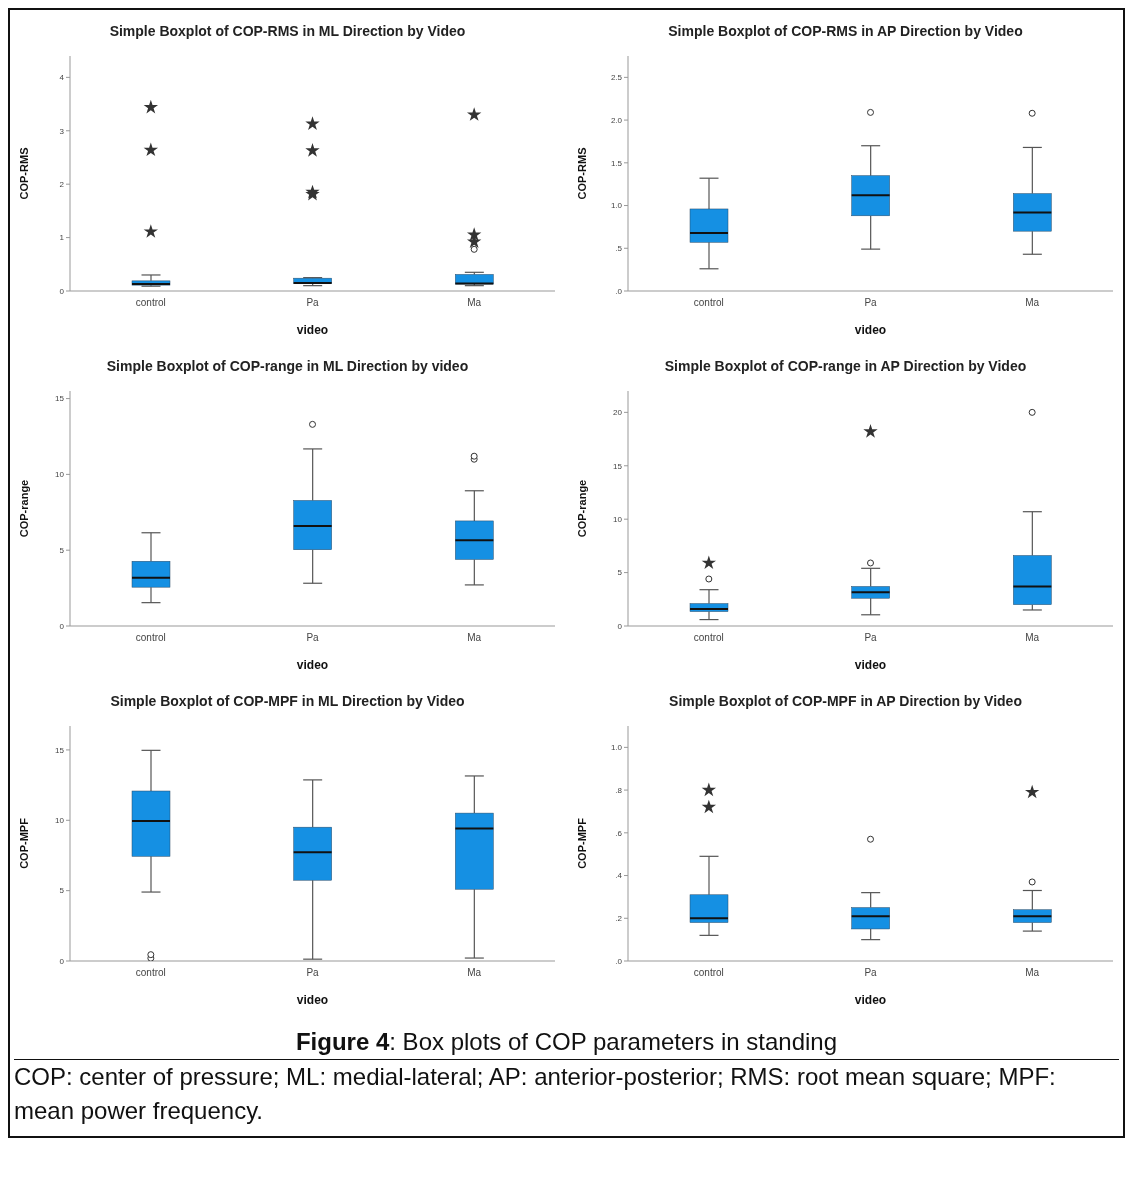 The width and height of the screenshot is (1133, 1178). Describe the element at coordinates (845, 701) in the screenshot. I see `chart-title: Simple Boxplot of COP-MPF in AP Direction by Video` at that location.